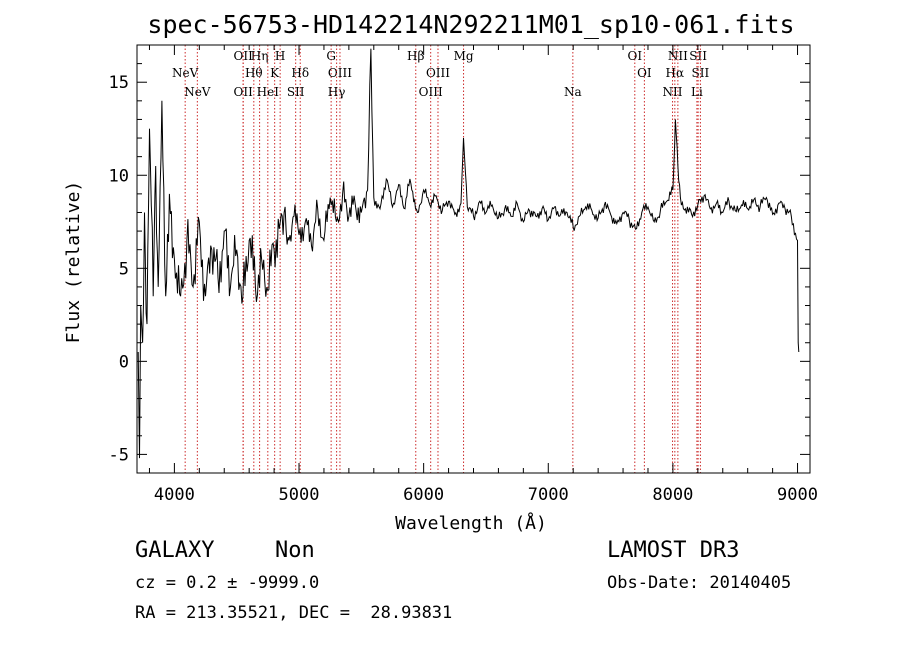  What do you see at coordinates (548, 495) in the screenshot?
I see `x-tick-label: 7000` at bounding box center [548, 495].